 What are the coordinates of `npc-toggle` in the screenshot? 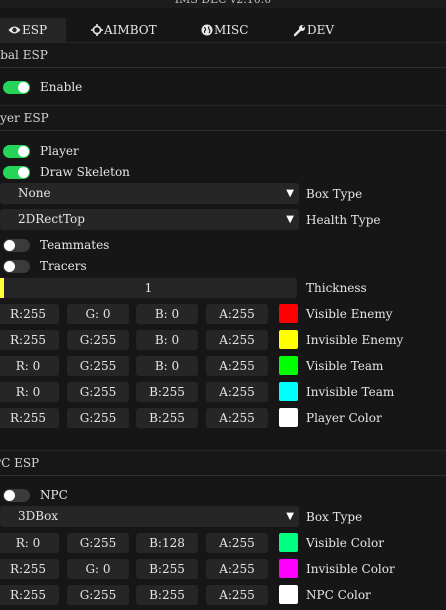 It's located at (16, 495).